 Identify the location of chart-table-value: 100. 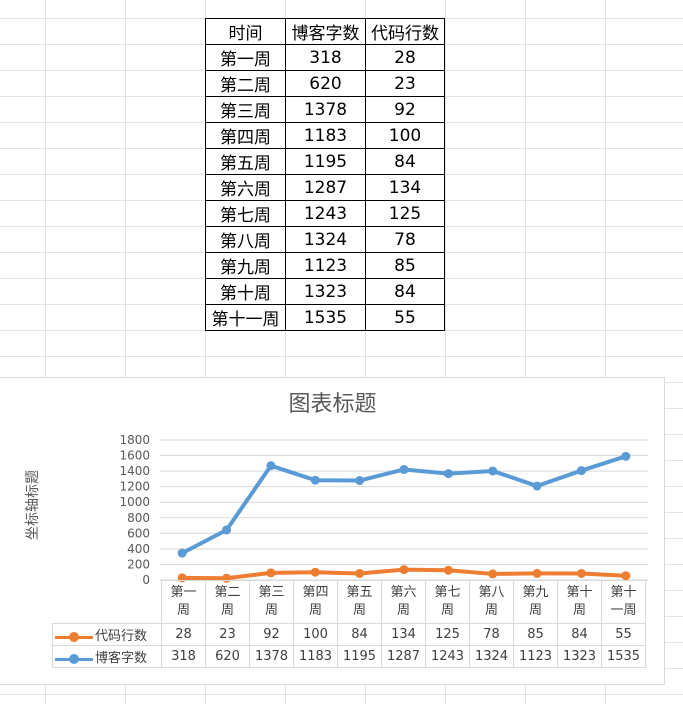
(315, 634).